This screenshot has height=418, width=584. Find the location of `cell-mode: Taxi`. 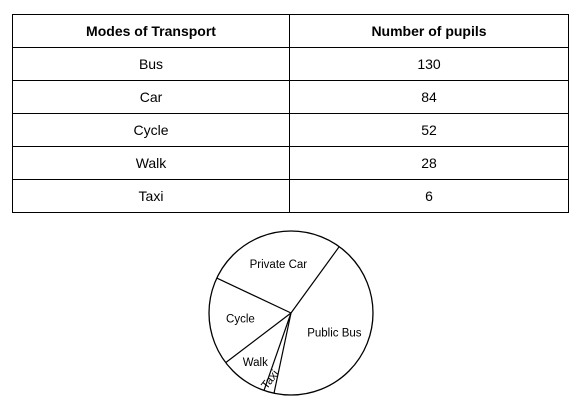

cell-mode: Taxi is located at coordinates (151, 196).